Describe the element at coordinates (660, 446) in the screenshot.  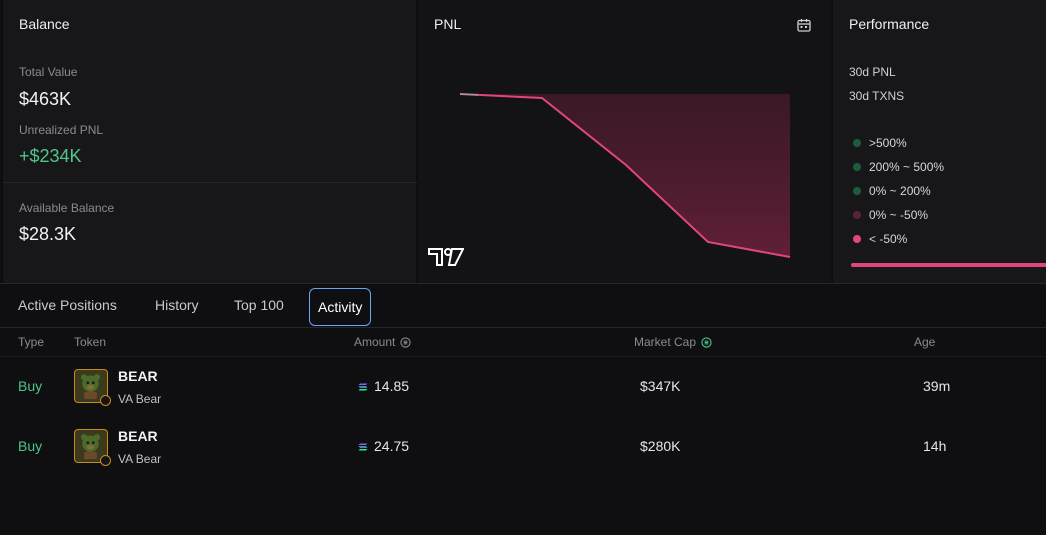
I see `row-market-cap: $280K` at that location.